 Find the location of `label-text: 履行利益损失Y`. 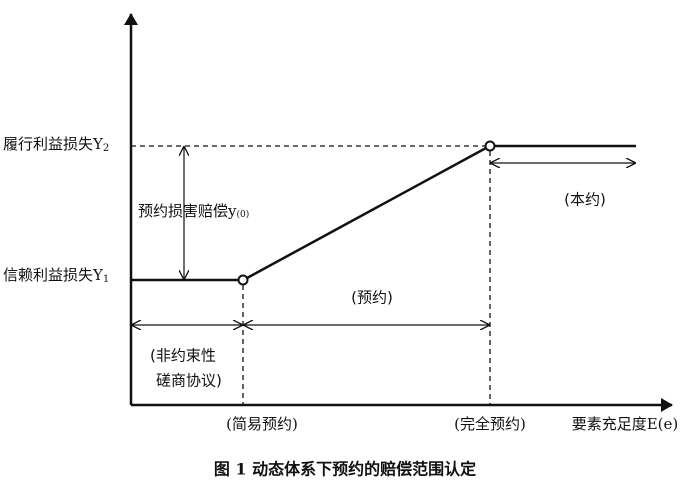

label-text: 履行利益损失Y is located at coordinates (53, 144).